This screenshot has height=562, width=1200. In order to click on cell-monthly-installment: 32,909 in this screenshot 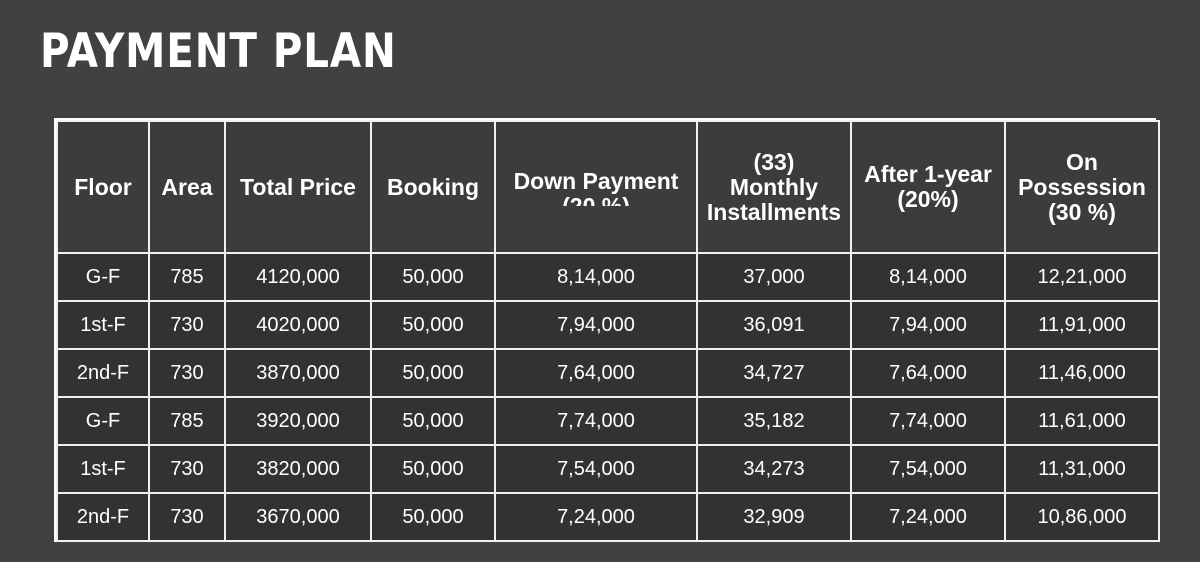, I will do `click(774, 517)`.